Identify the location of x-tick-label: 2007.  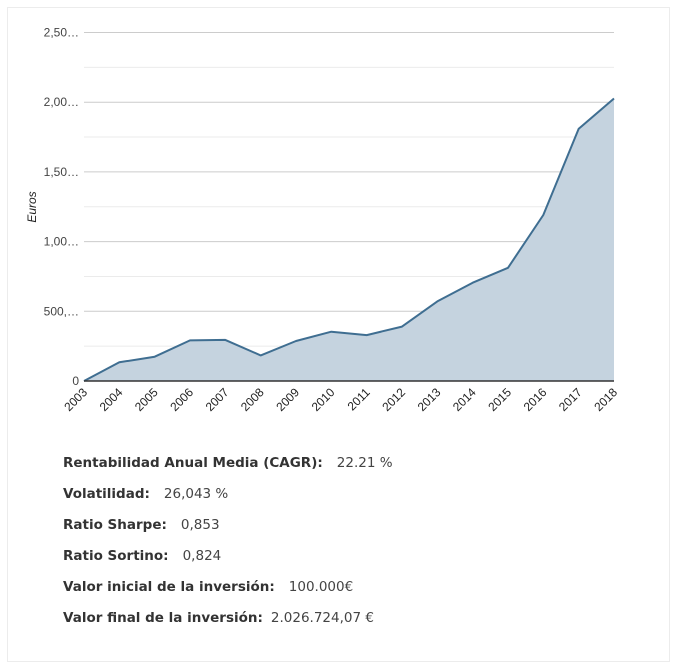
(217, 399).